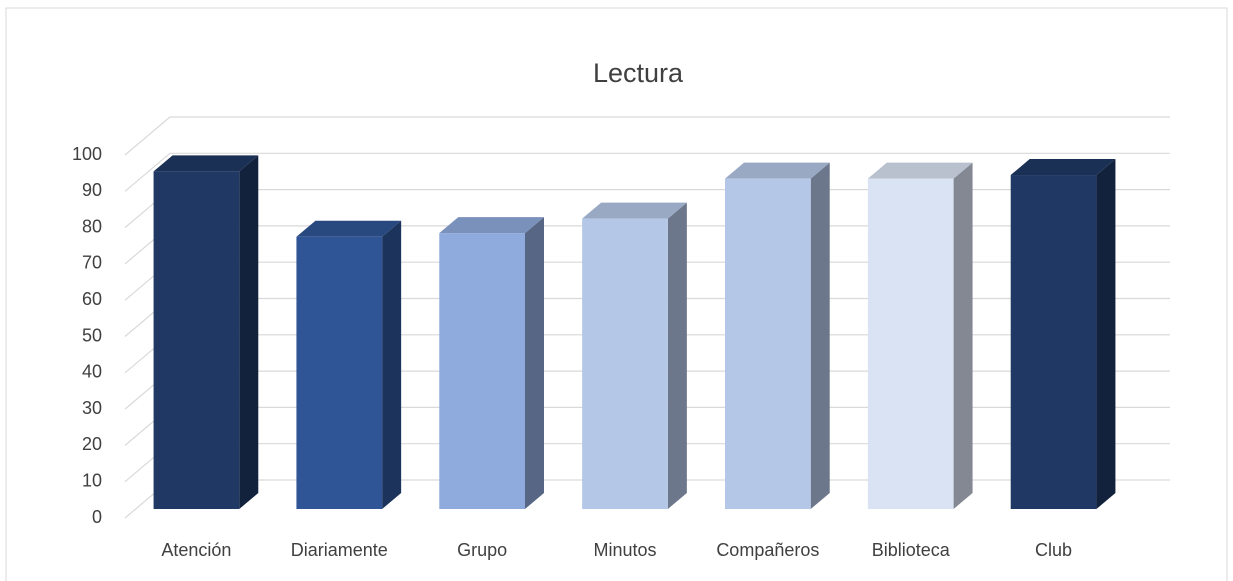  I want to click on x-tick-label: Club, so click(1053, 550).